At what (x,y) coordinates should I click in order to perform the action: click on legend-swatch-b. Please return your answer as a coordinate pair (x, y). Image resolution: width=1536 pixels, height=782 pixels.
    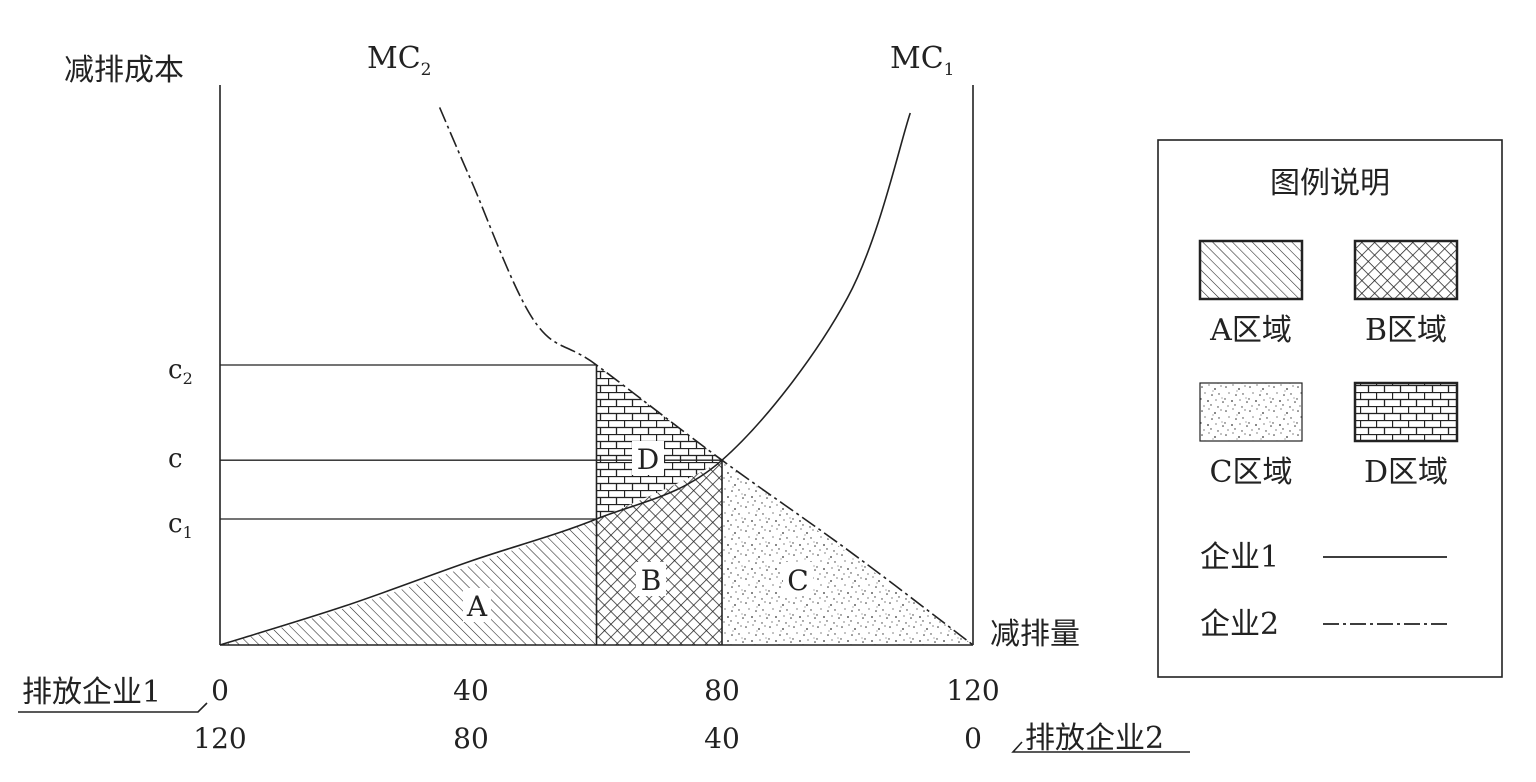
    Looking at the image, I should click on (1406, 270).